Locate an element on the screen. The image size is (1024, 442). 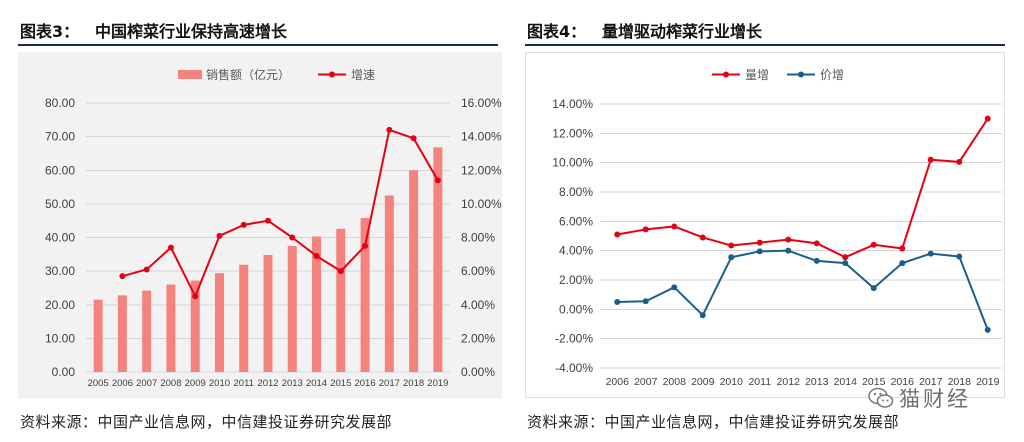
price-growth-point-2009 is located at coordinates (702, 315).